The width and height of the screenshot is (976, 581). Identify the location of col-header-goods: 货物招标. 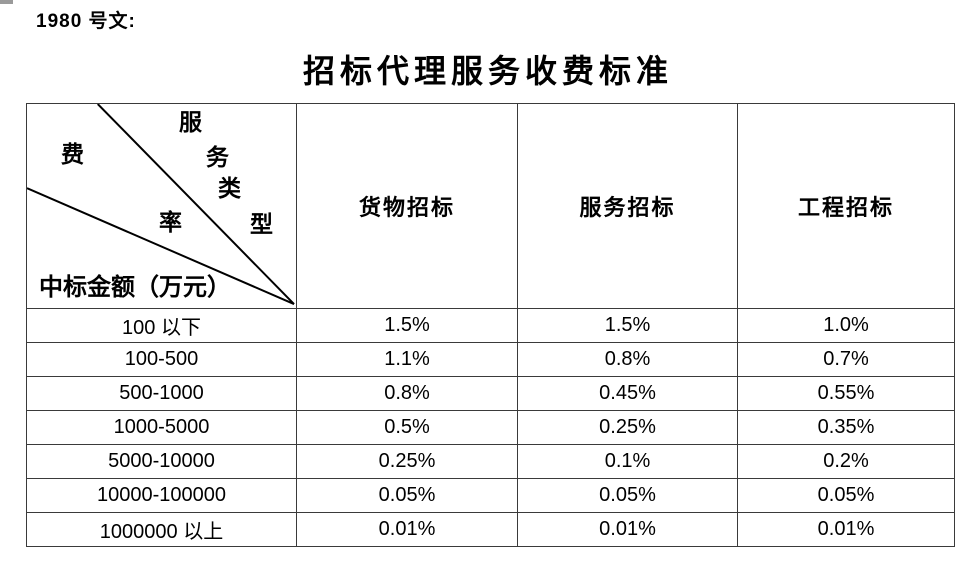
(407, 206).